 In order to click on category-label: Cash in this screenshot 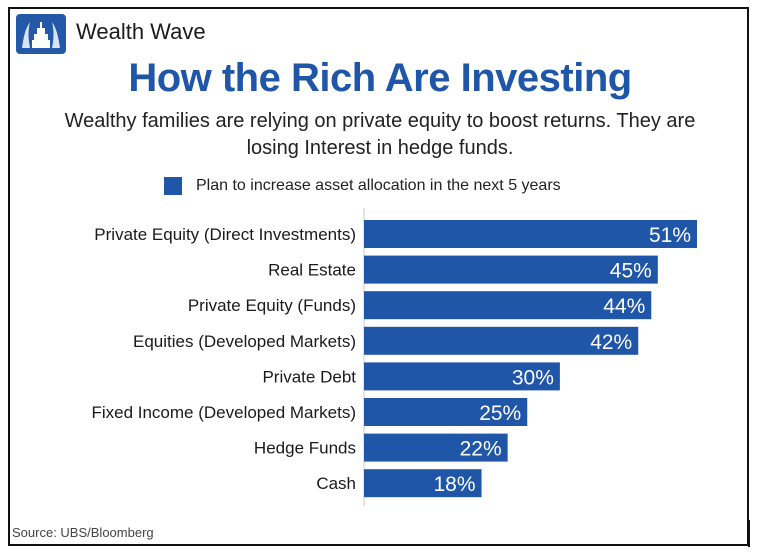, I will do `click(336, 483)`.